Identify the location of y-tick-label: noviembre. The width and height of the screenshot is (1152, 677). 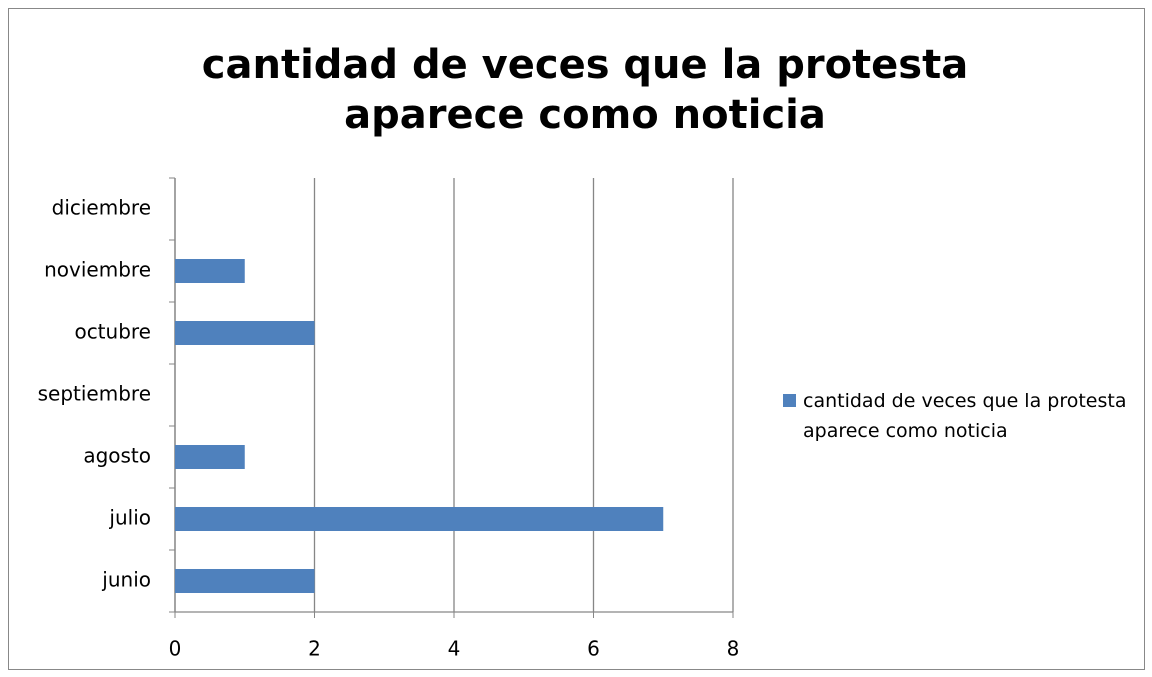
(97, 270).